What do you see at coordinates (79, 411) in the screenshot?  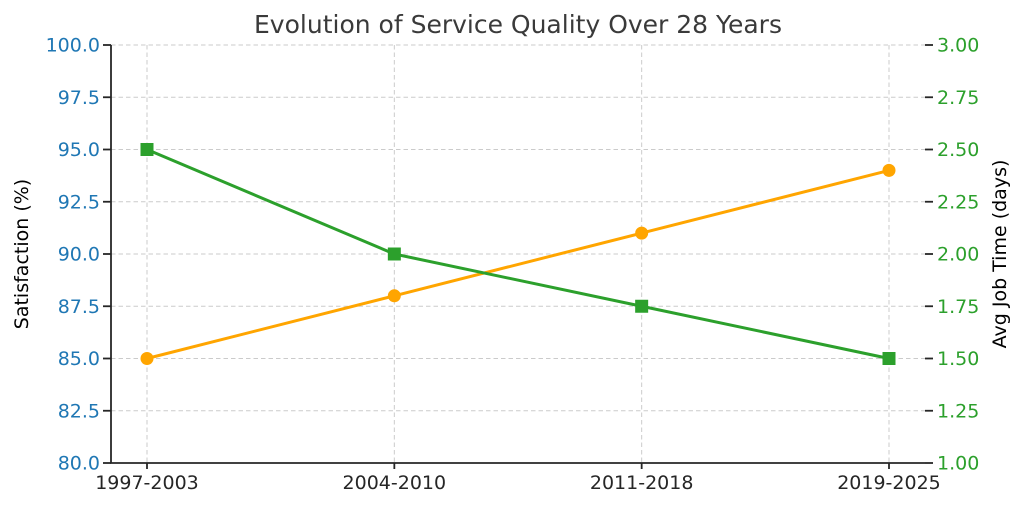 I see `left-tick-label: 82.5` at bounding box center [79, 411].